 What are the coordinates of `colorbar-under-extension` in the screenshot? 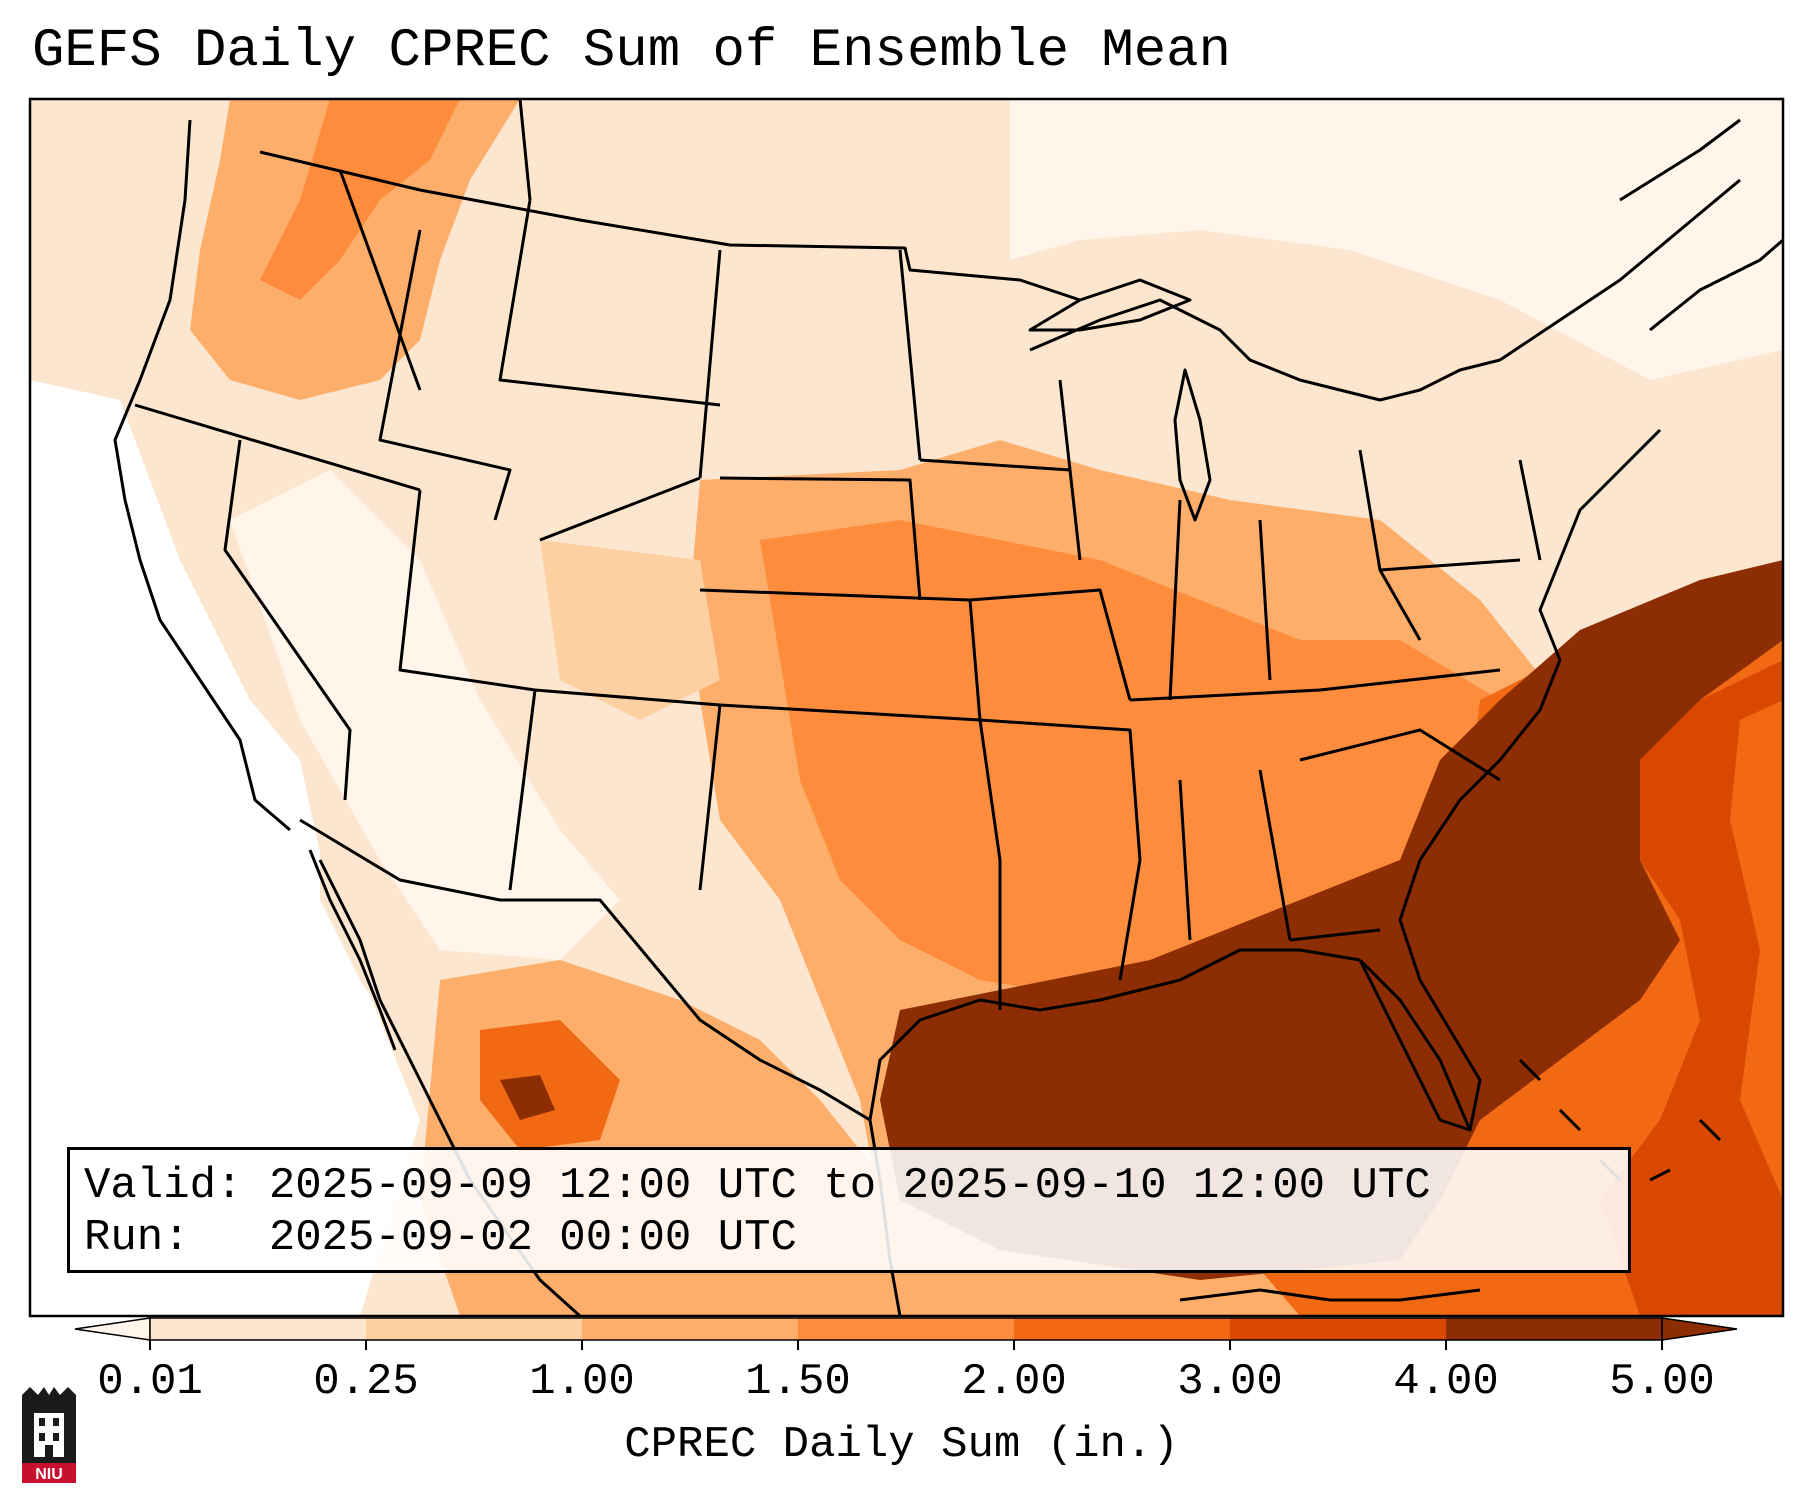 It's located at (112, 1329).